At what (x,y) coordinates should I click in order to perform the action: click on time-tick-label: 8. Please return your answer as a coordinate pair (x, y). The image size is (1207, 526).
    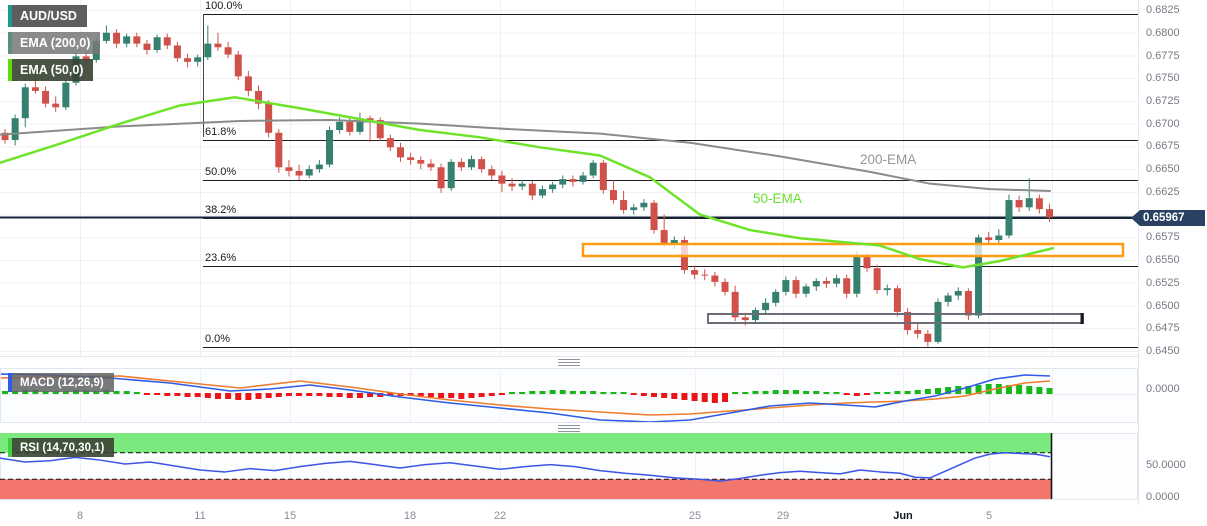
    Looking at the image, I should click on (80, 516).